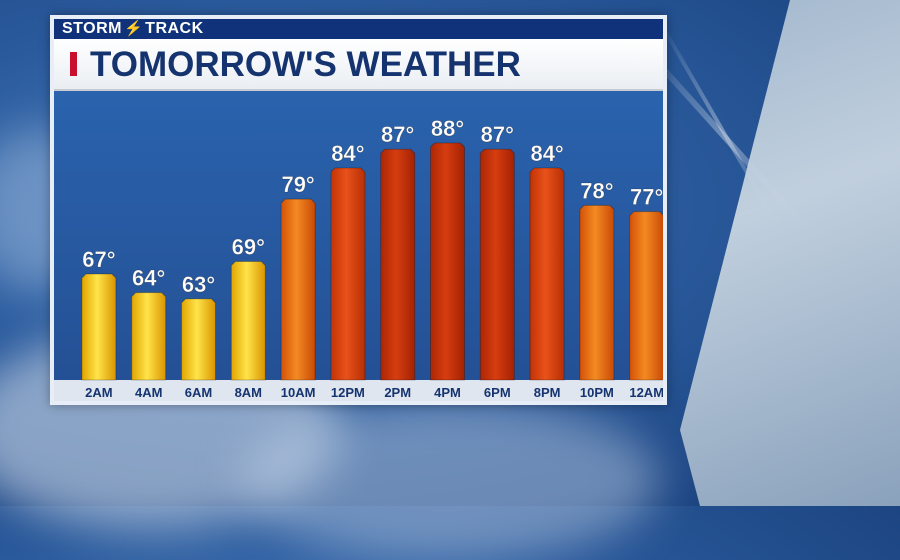  Describe the element at coordinates (597, 292) in the screenshot. I see `bar-10pm` at that location.